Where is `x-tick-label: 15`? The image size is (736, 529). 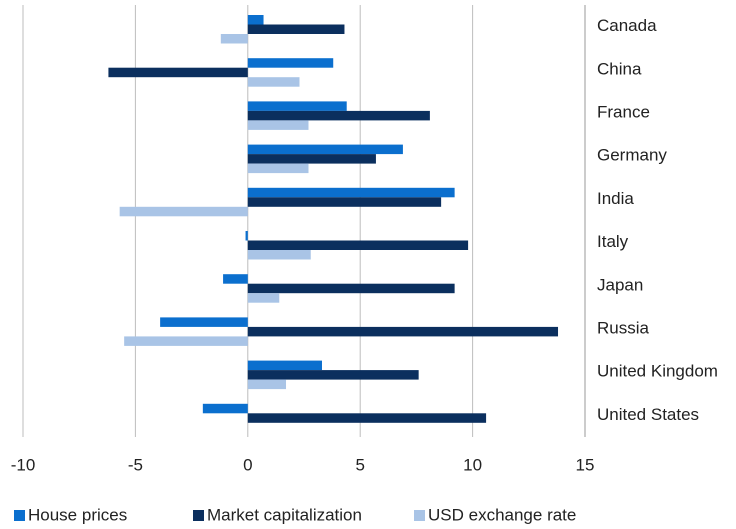 x-tick-label: 15 is located at coordinates (585, 464).